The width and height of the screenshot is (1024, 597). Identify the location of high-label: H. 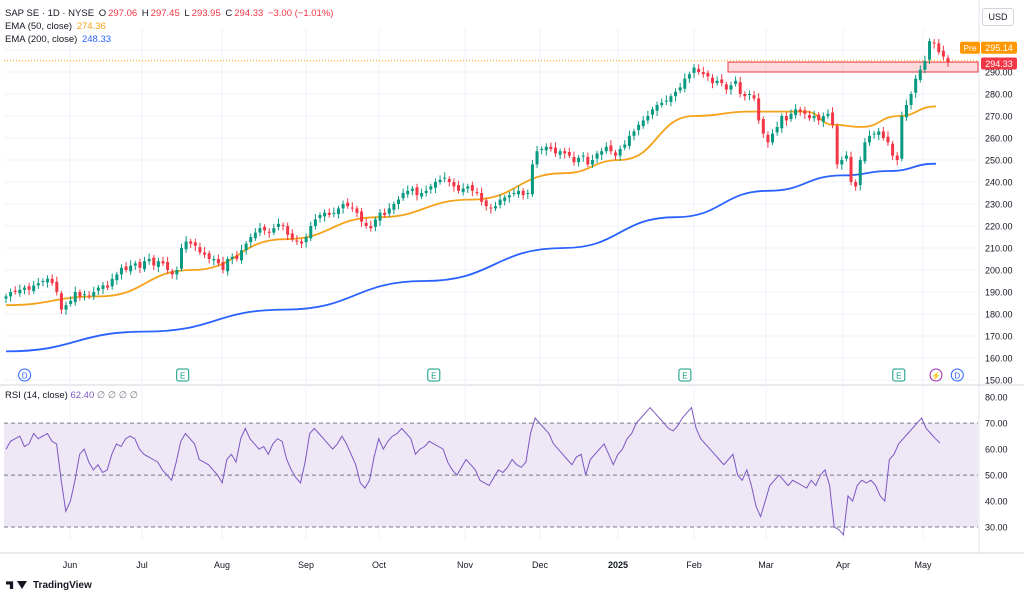
(145, 13).